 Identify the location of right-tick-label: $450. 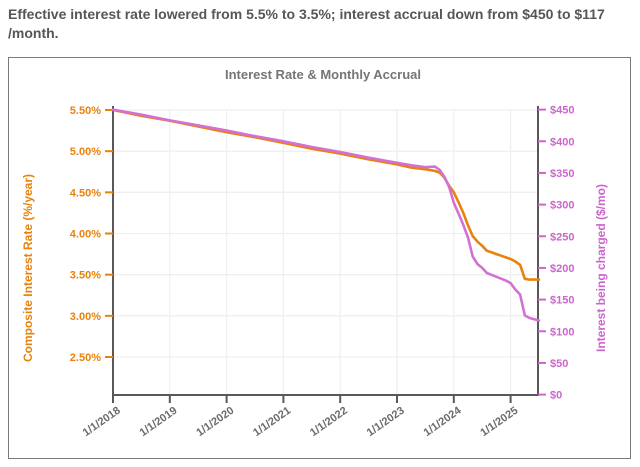
(562, 111).